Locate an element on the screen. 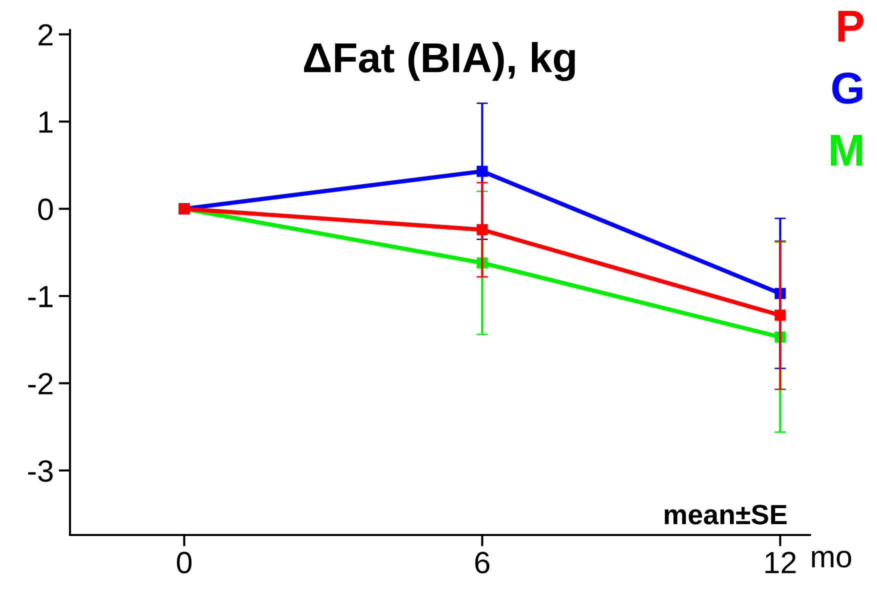 The width and height of the screenshot is (877, 591). x-tick-label: 6 is located at coordinates (482, 563).